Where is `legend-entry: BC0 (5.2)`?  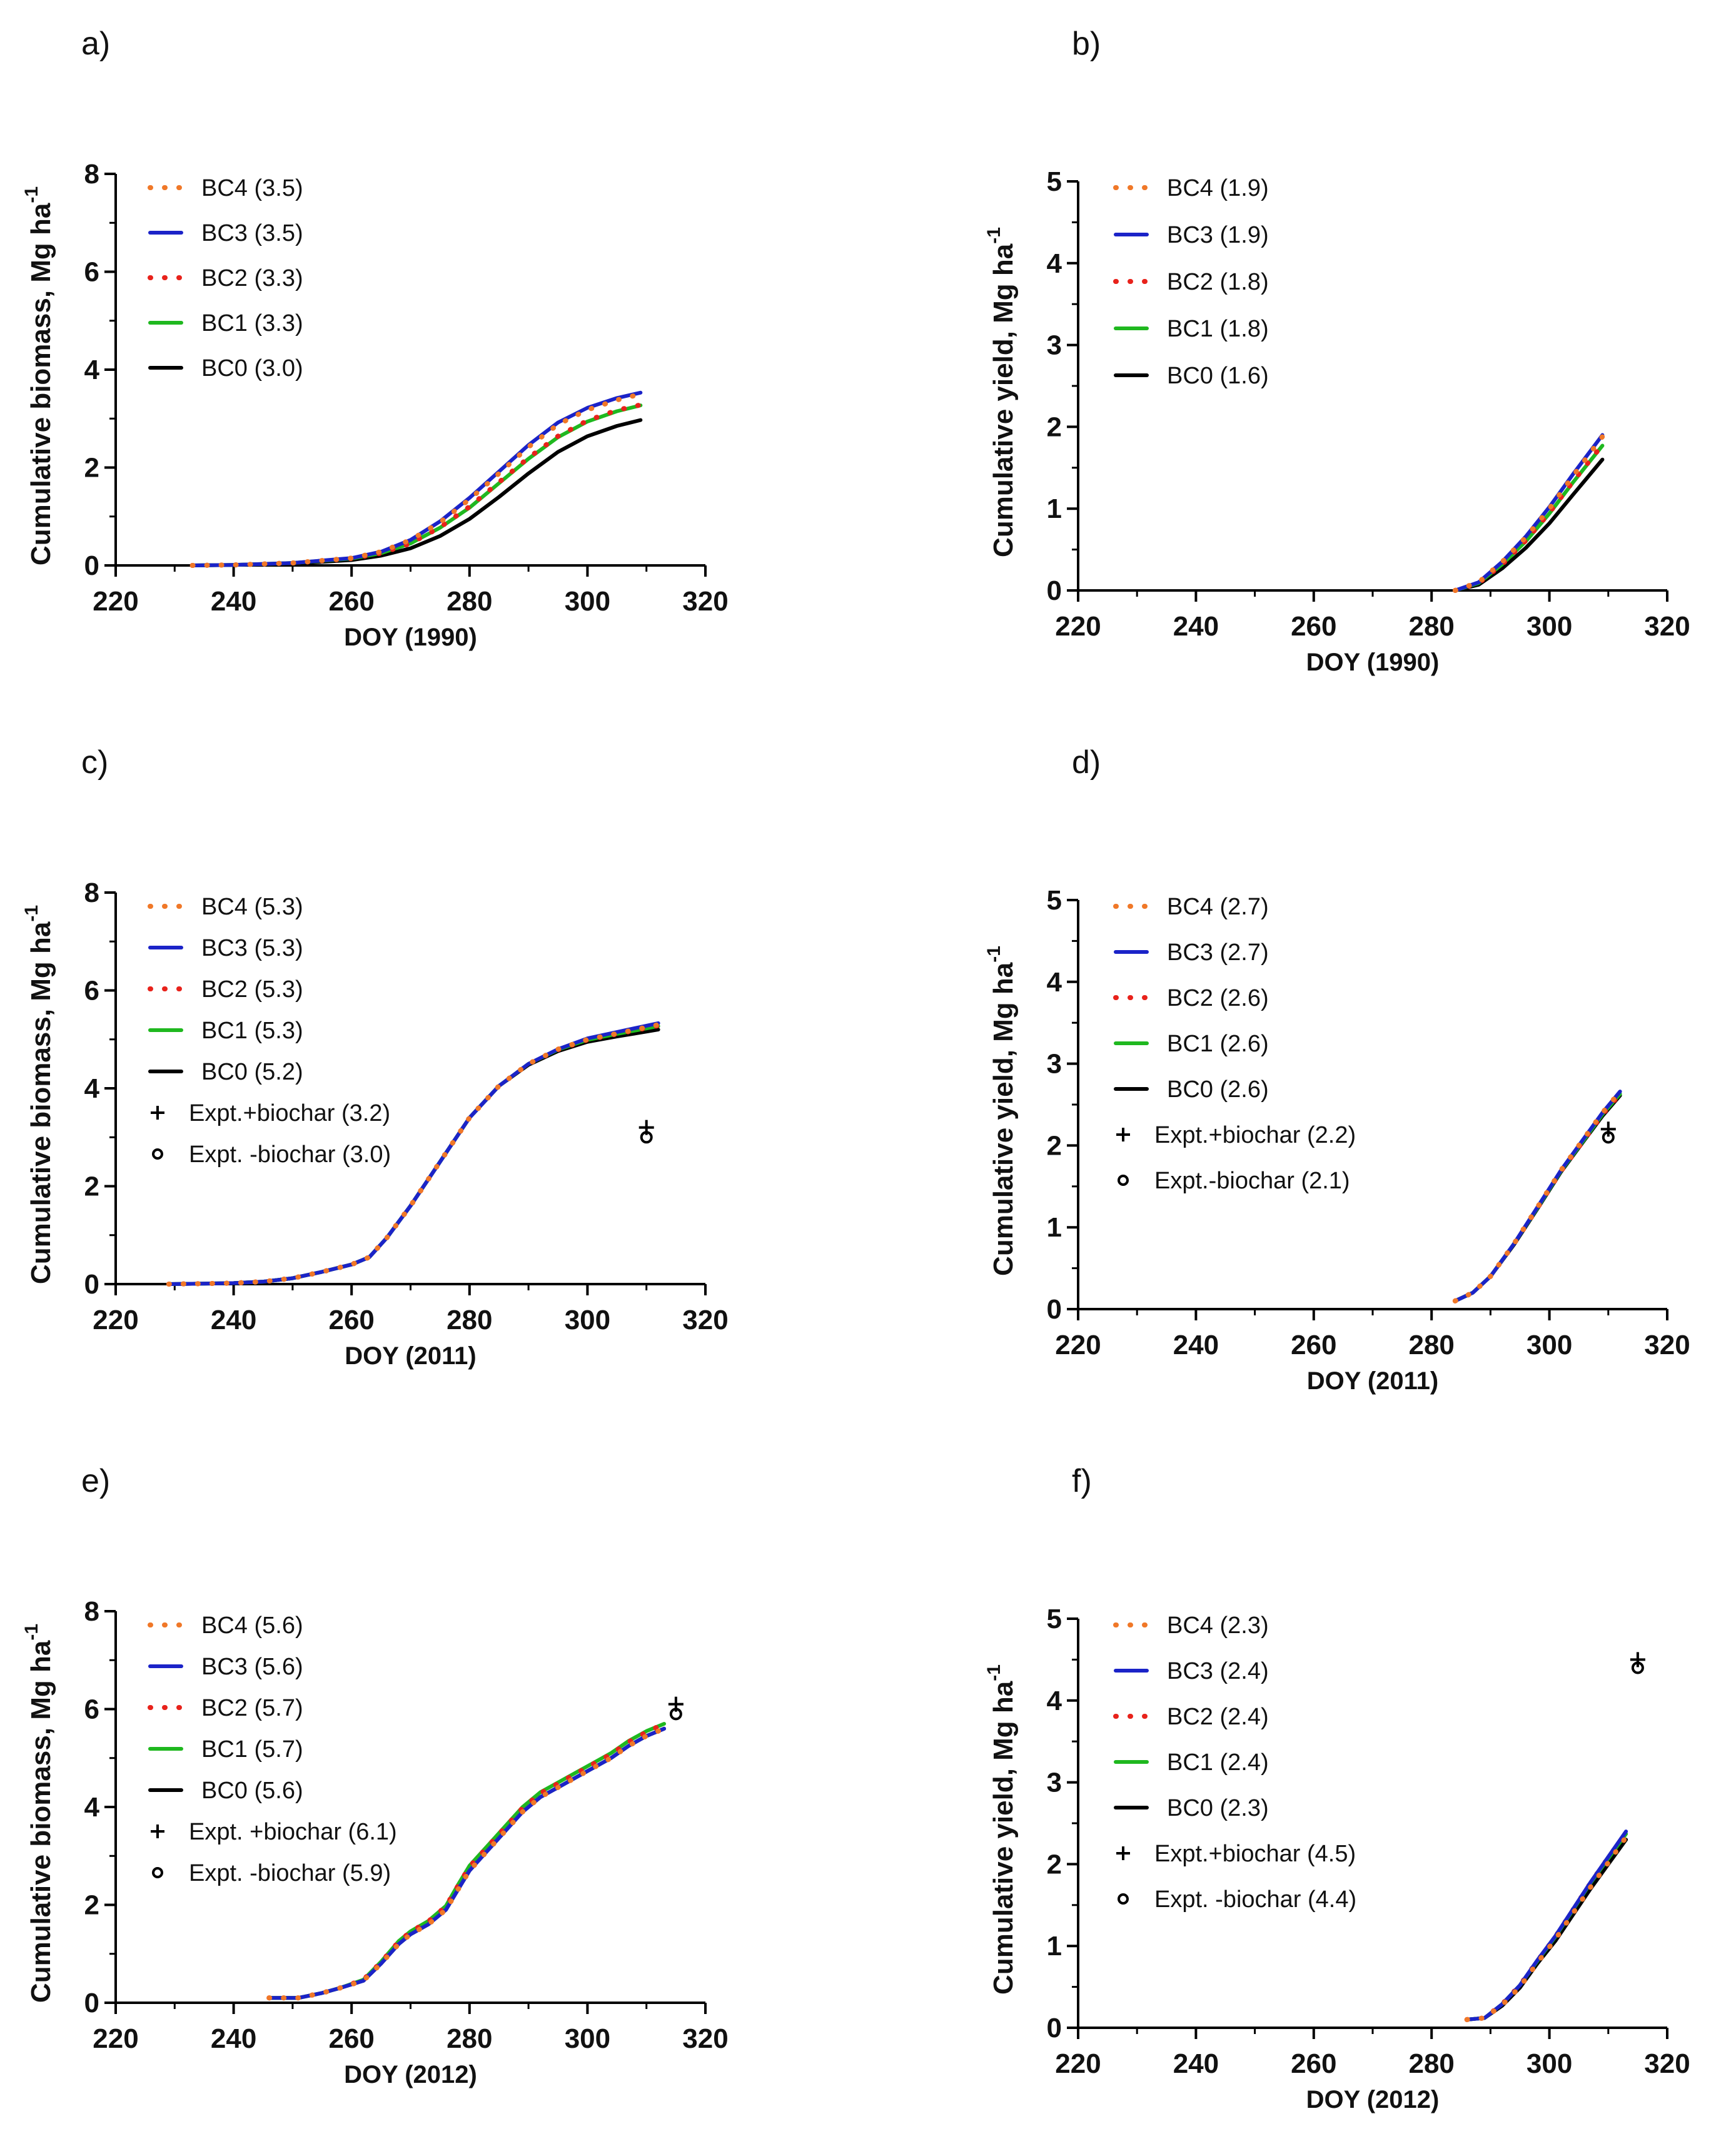
legend-entry: BC0 (5.2) is located at coordinates (226, 1072).